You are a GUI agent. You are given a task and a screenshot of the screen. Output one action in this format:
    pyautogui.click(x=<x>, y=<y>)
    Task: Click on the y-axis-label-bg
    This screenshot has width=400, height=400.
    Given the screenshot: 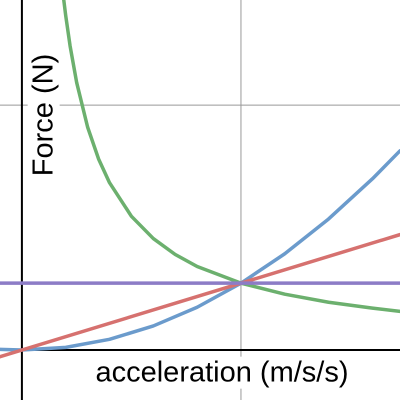 What is the action you would take?
    pyautogui.click(x=43, y=115)
    